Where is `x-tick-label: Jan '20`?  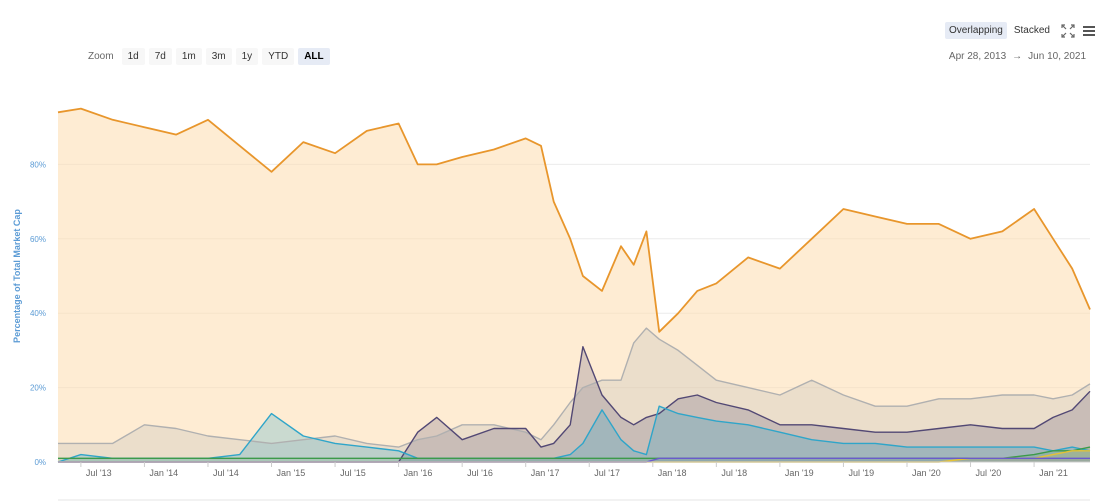
x-tick-label: Jan '20 is located at coordinates (926, 473).